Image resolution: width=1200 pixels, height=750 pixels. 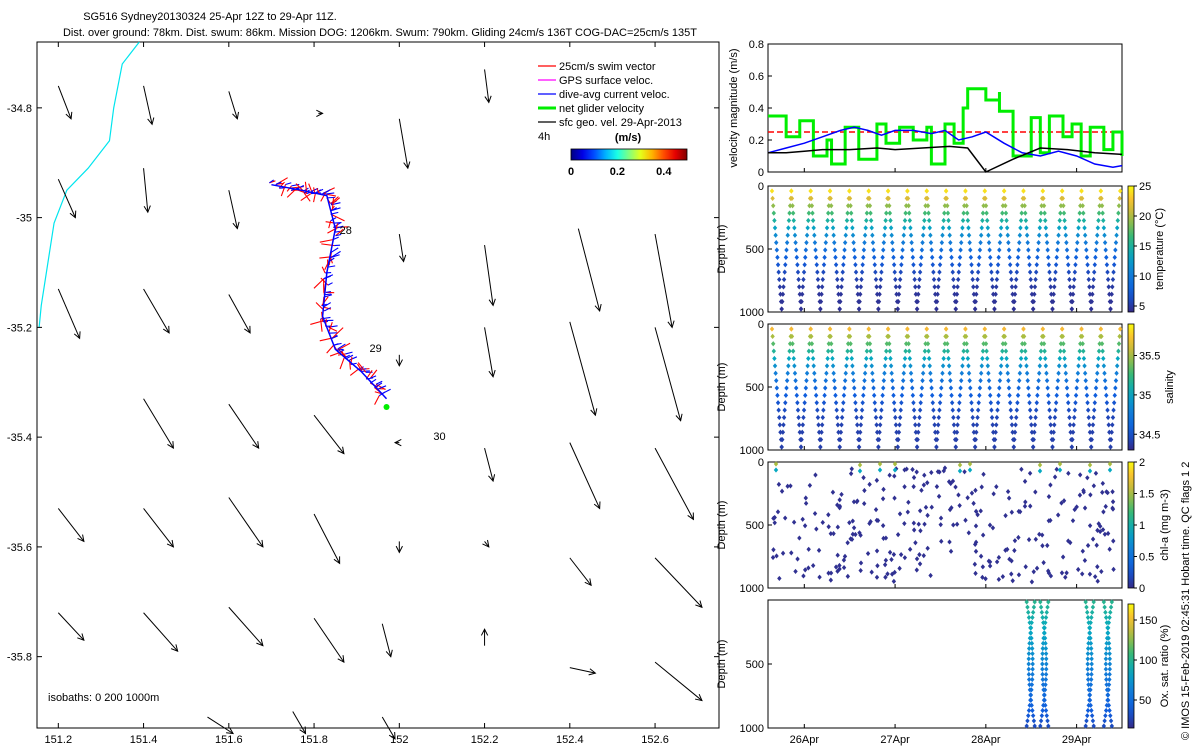 What do you see at coordinates (1149, 357) in the screenshot?
I see `colorbar-tick-label: 35.5` at bounding box center [1149, 357].